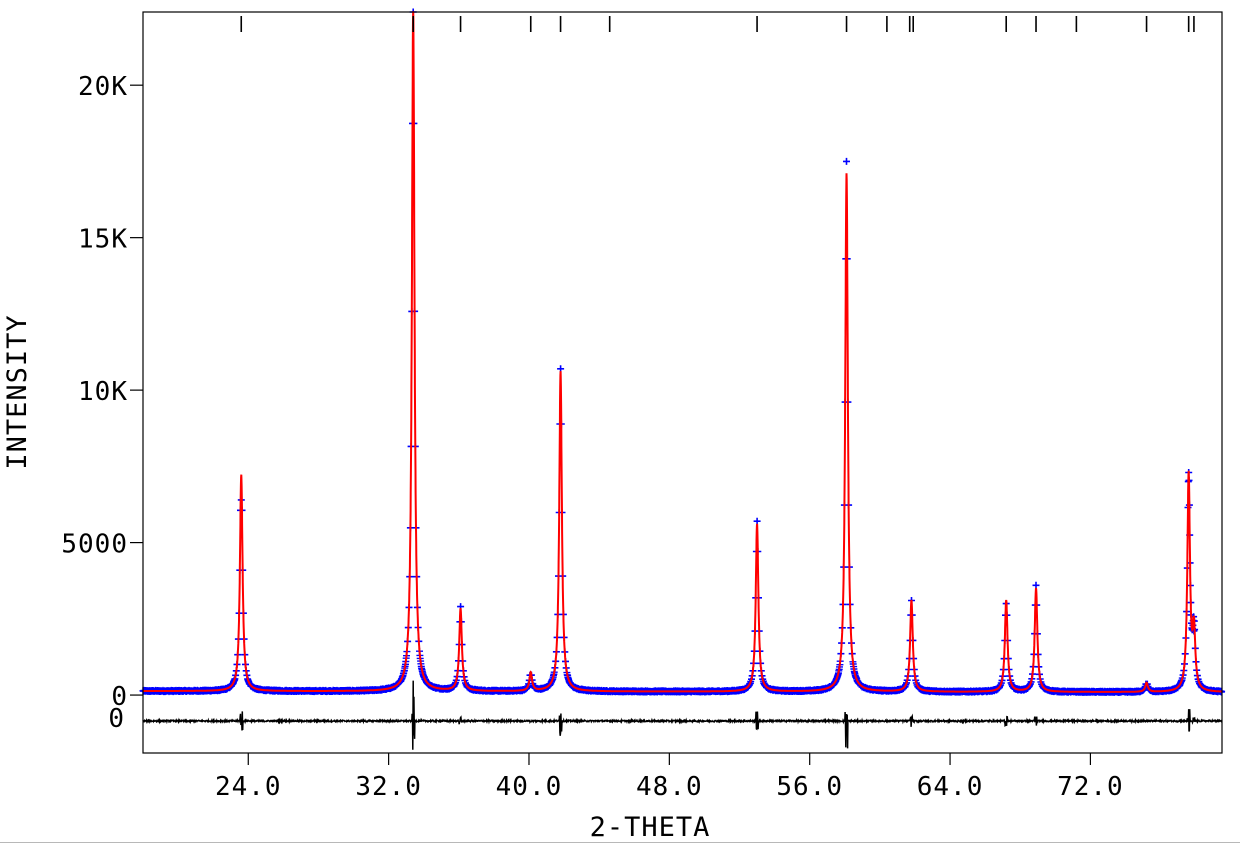 The image size is (1240, 845). Describe the element at coordinates (388, 787) in the screenshot. I see `x-tick-label-32: 32.0` at that location.